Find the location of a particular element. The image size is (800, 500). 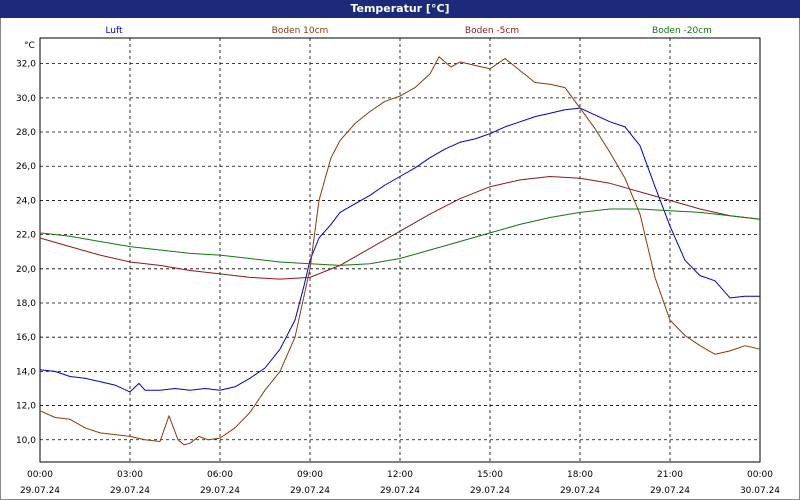

y-tick-label: 24,0 is located at coordinates (26, 201).